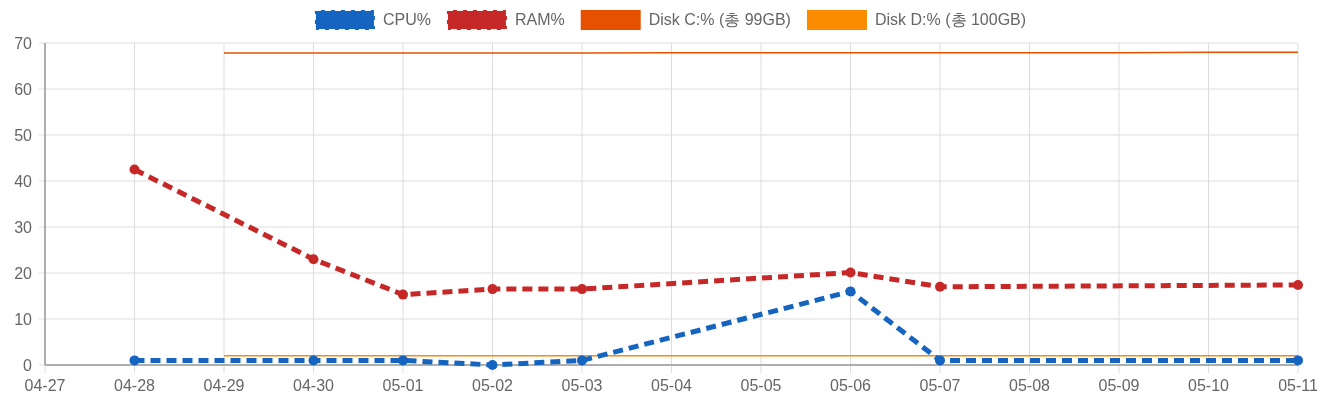  Describe the element at coordinates (23, 89) in the screenshot. I see `y-tick-label: 60` at that location.